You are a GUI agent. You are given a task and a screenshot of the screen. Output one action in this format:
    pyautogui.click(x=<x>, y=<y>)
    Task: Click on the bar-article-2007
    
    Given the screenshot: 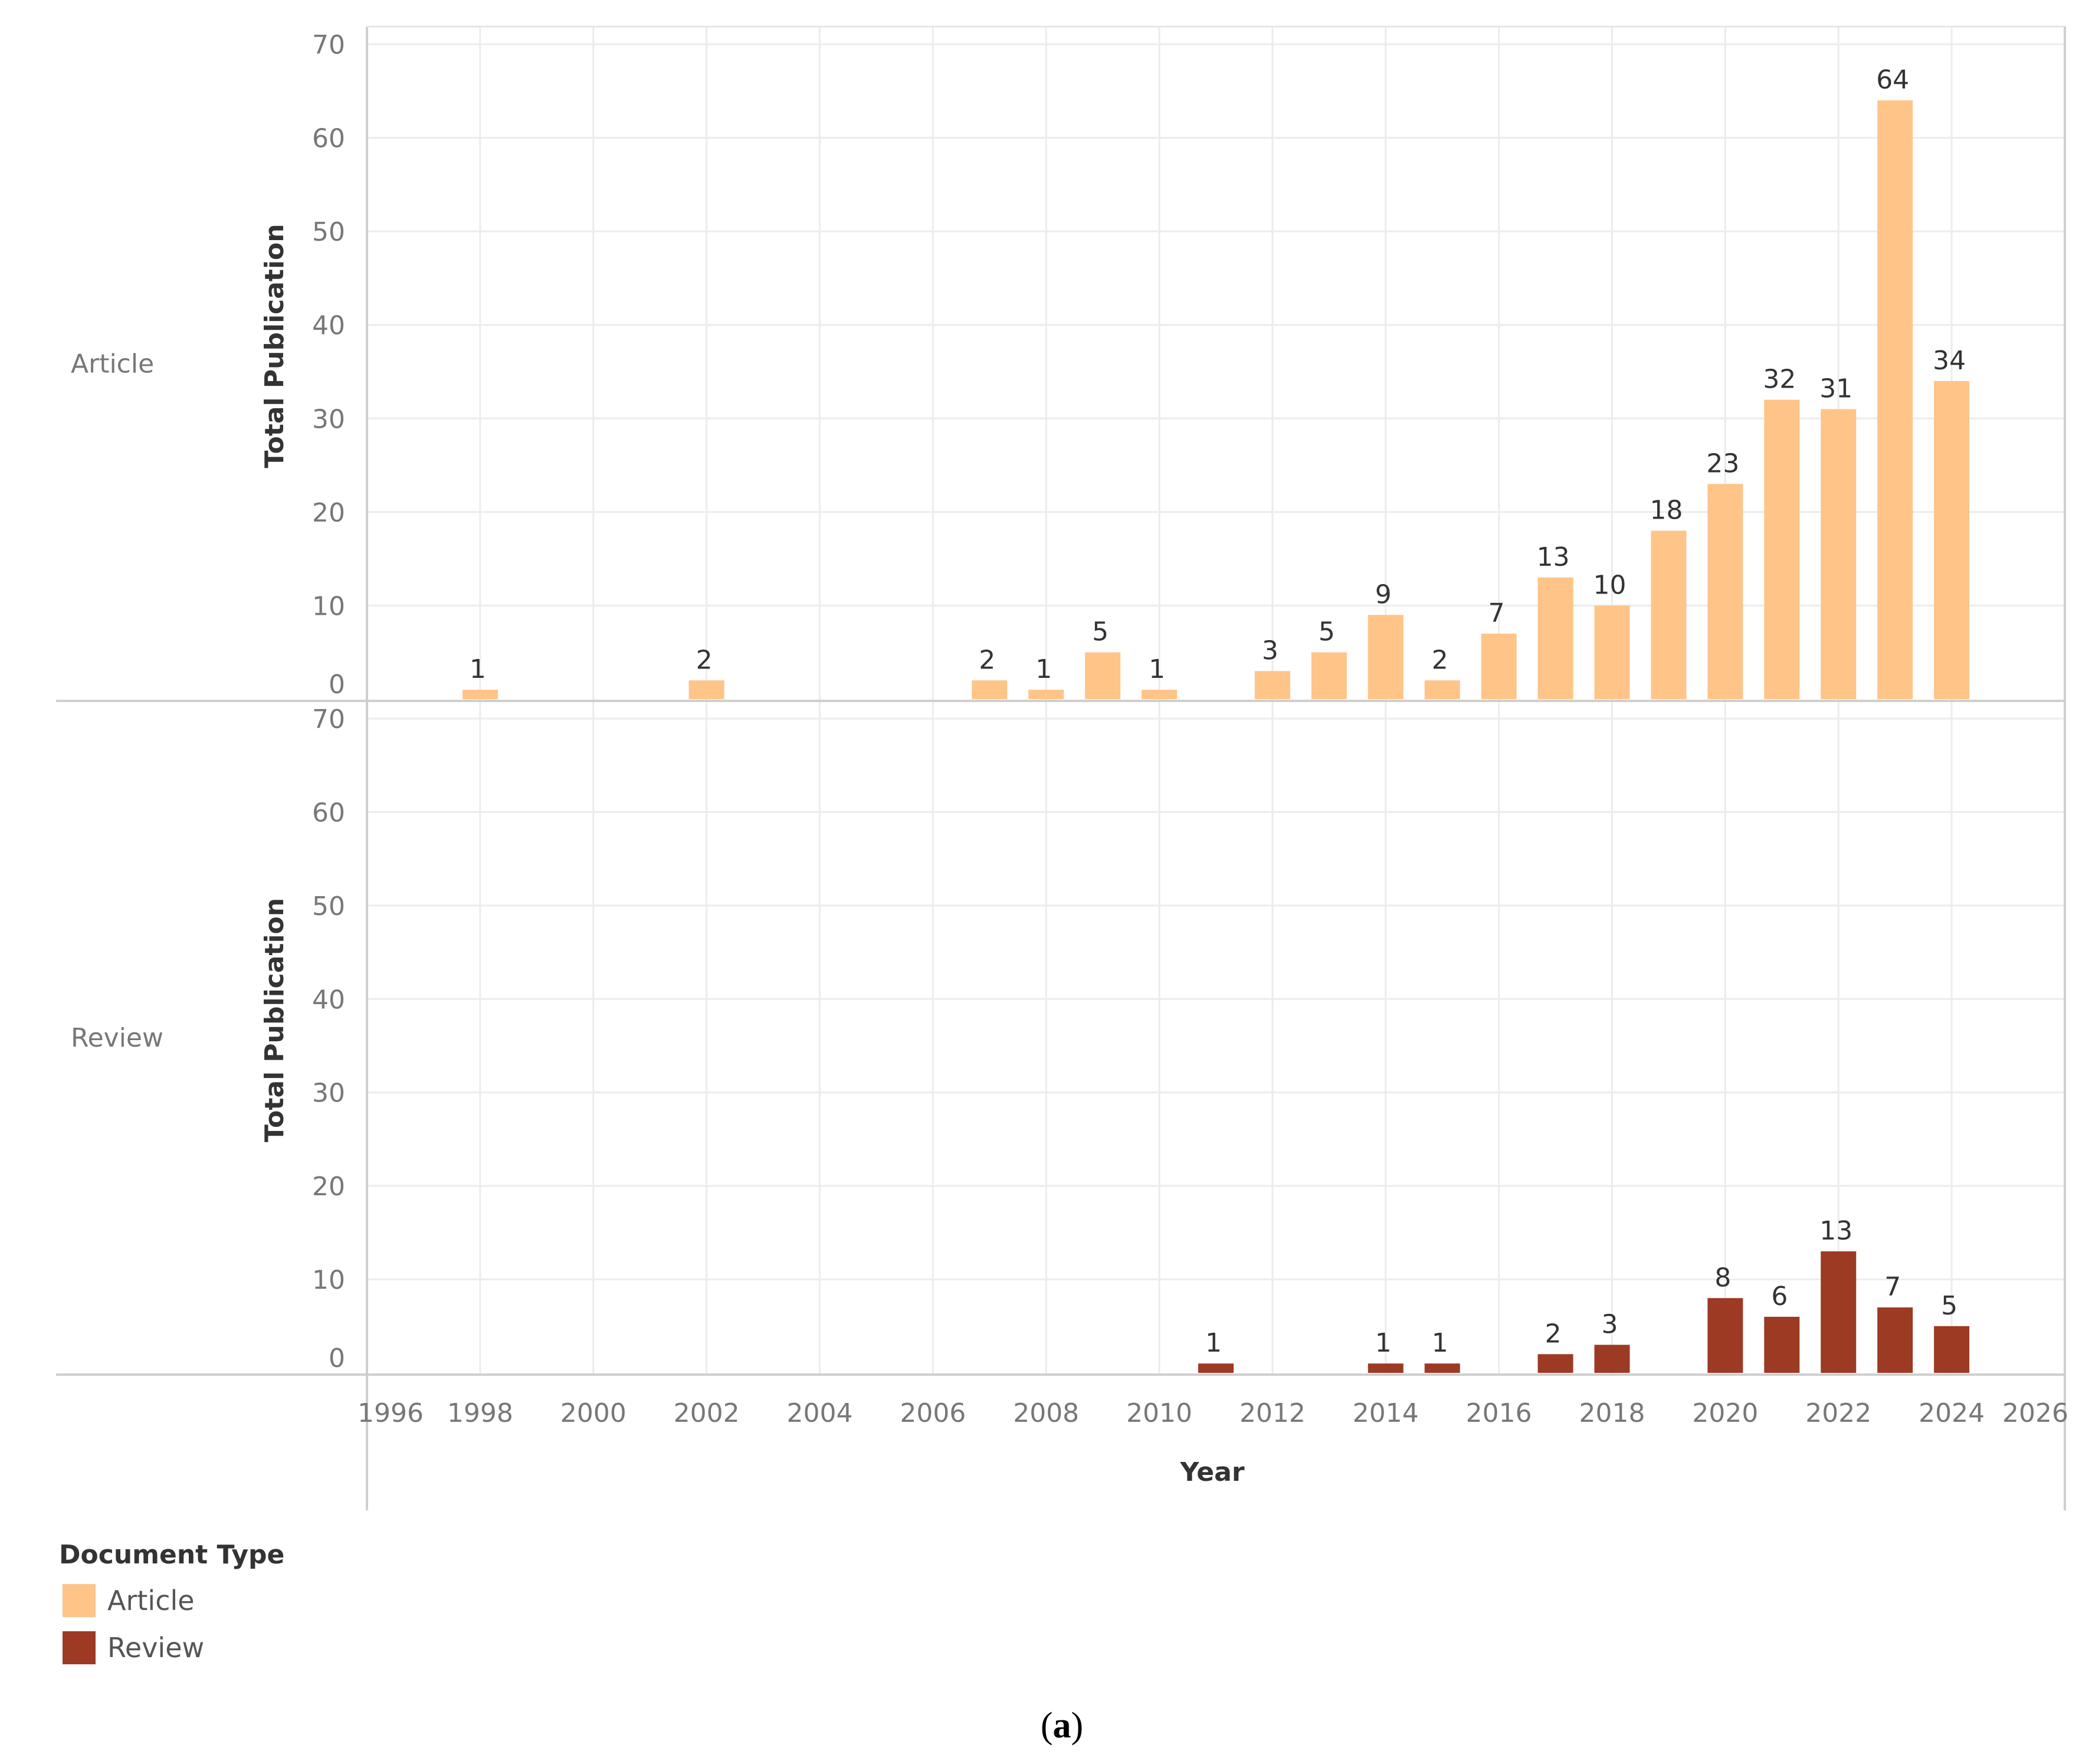 What is the action you would take?
    pyautogui.click(x=990, y=689)
    